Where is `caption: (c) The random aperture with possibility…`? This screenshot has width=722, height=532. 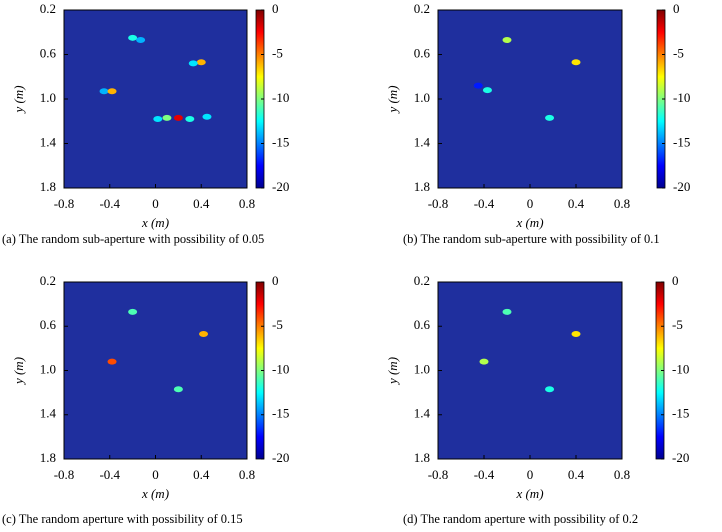 caption: (c) The random aperture with possibility… is located at coordinates (122, 519).